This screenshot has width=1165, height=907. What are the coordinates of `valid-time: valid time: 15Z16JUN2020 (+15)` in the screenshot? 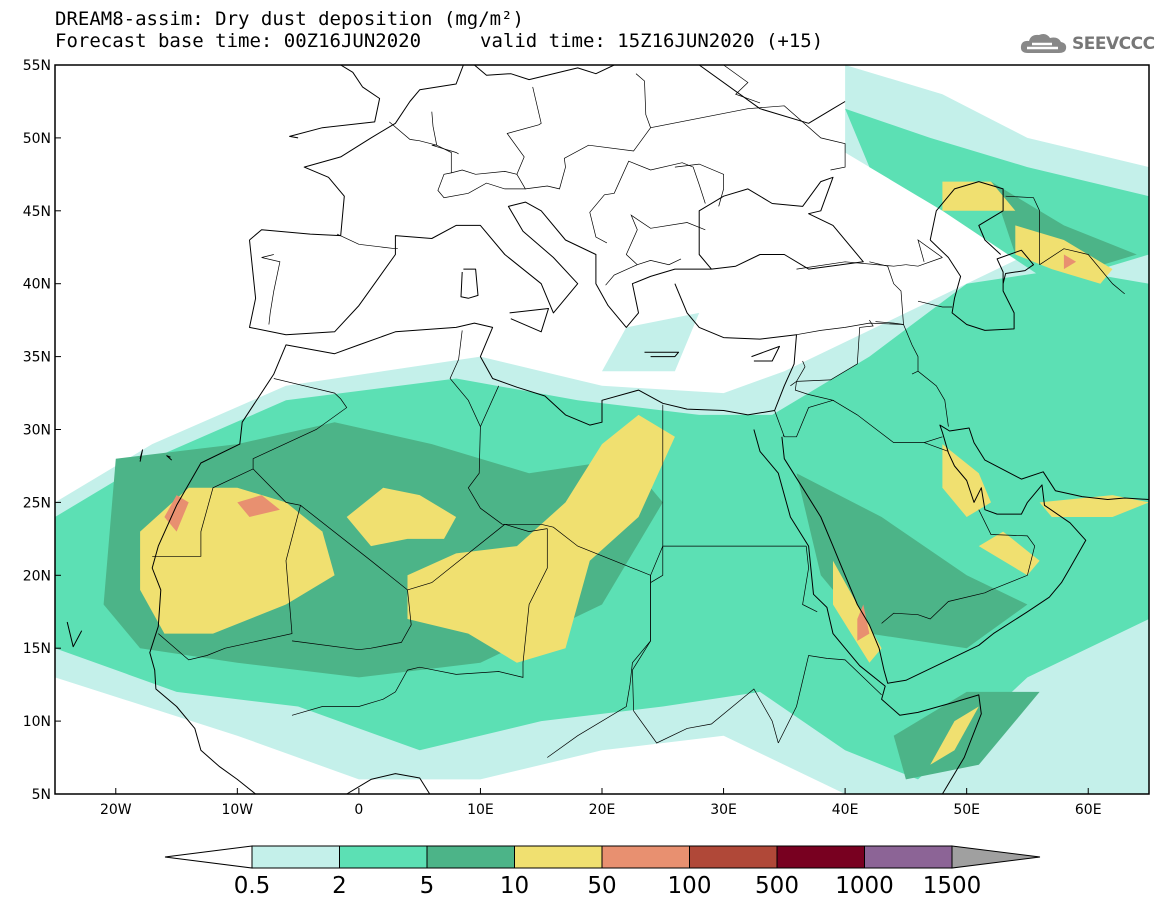 It's located at (652, 41).